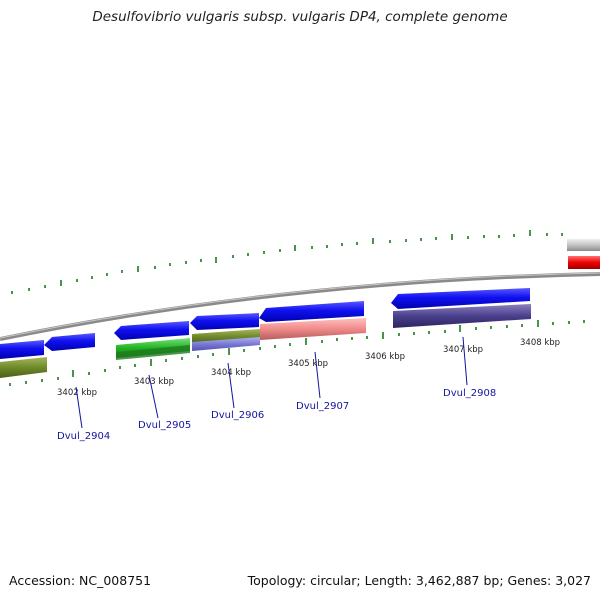  What do you see at coordinates (80, 580) in the screenshot?
I see `accession-text: Accession: NC_008751` at bounding box center [80, 580].